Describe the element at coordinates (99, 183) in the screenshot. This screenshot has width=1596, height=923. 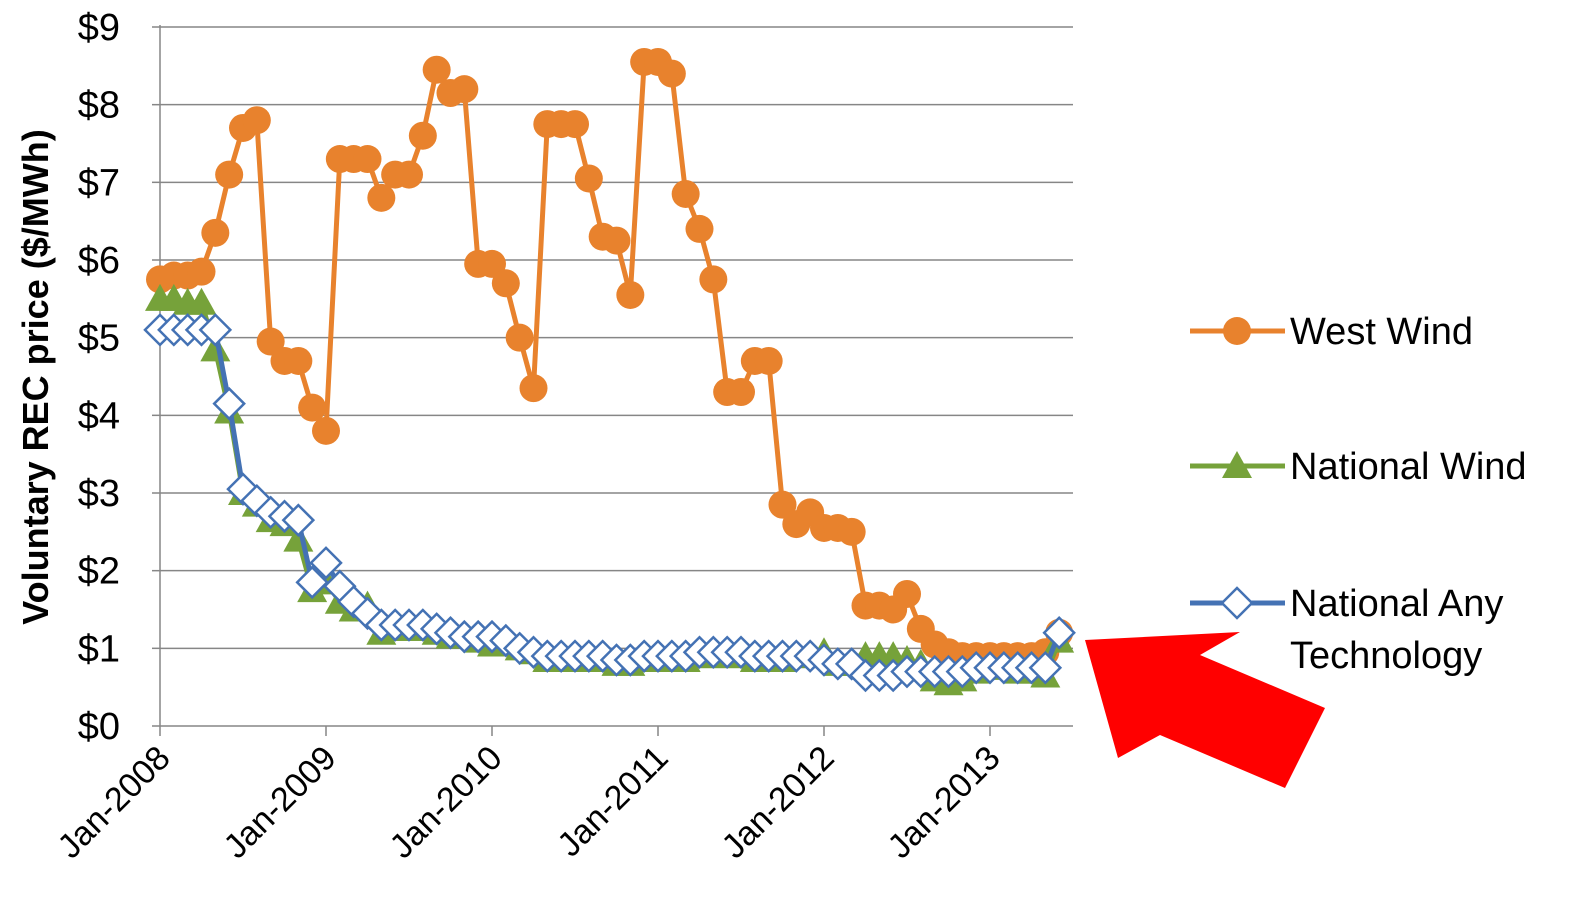
I see `y-tick-label: $7` at that location.